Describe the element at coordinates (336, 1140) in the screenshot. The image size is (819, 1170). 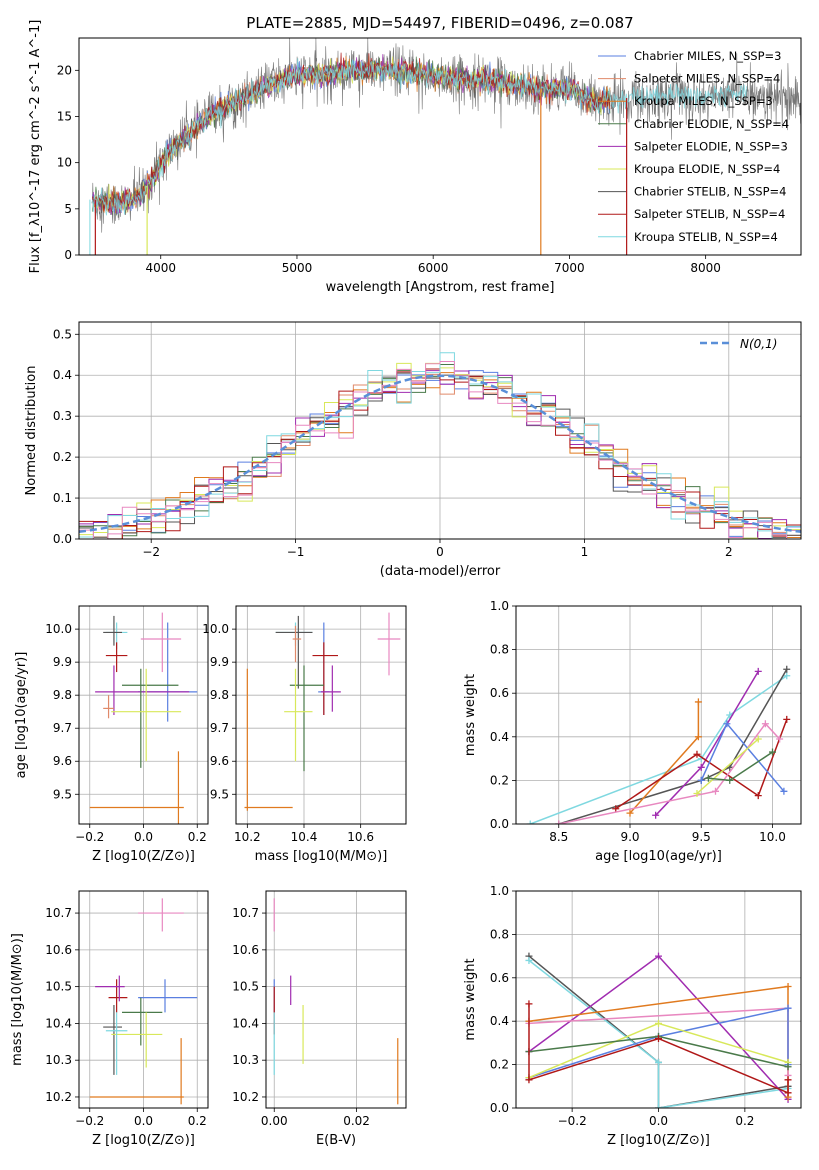
I see `x-axis-label: E(B-V)` at that location.